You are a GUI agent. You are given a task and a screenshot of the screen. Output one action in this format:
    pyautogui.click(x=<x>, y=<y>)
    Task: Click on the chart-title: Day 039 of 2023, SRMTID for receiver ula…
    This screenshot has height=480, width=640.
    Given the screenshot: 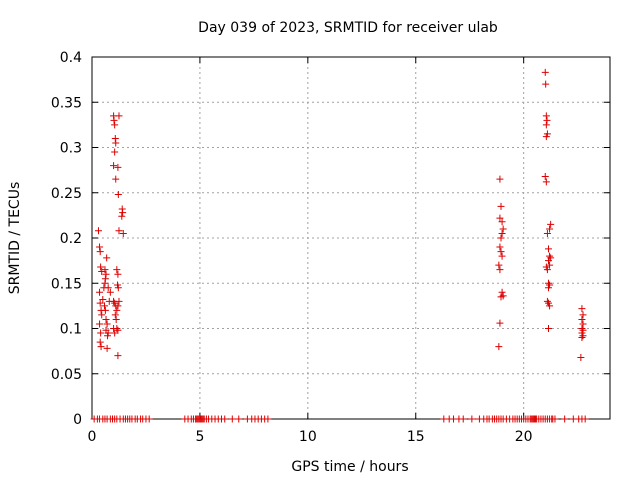 What is the action you would take?
    pyautogui.click(x=348, y=28)
    